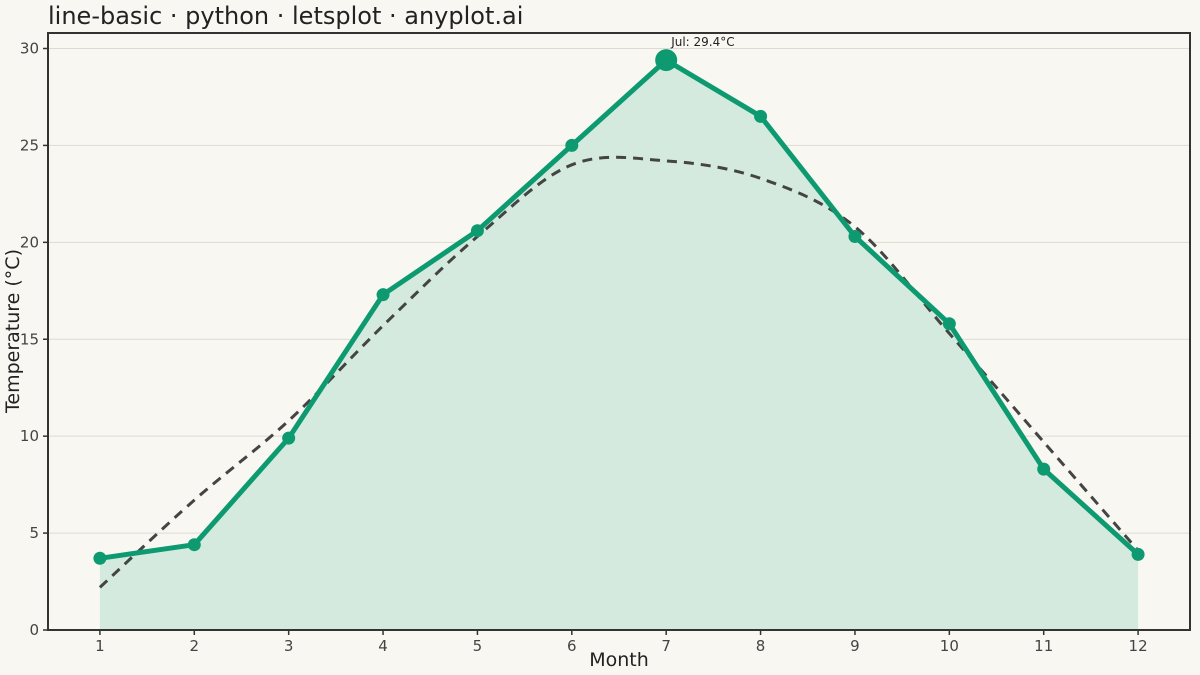 The height and width of the screenshot is (675, 1200). What do you see at coordinates (666, 60) in the screenshot?
I see `peak-point` at bounding box center [666, 60].